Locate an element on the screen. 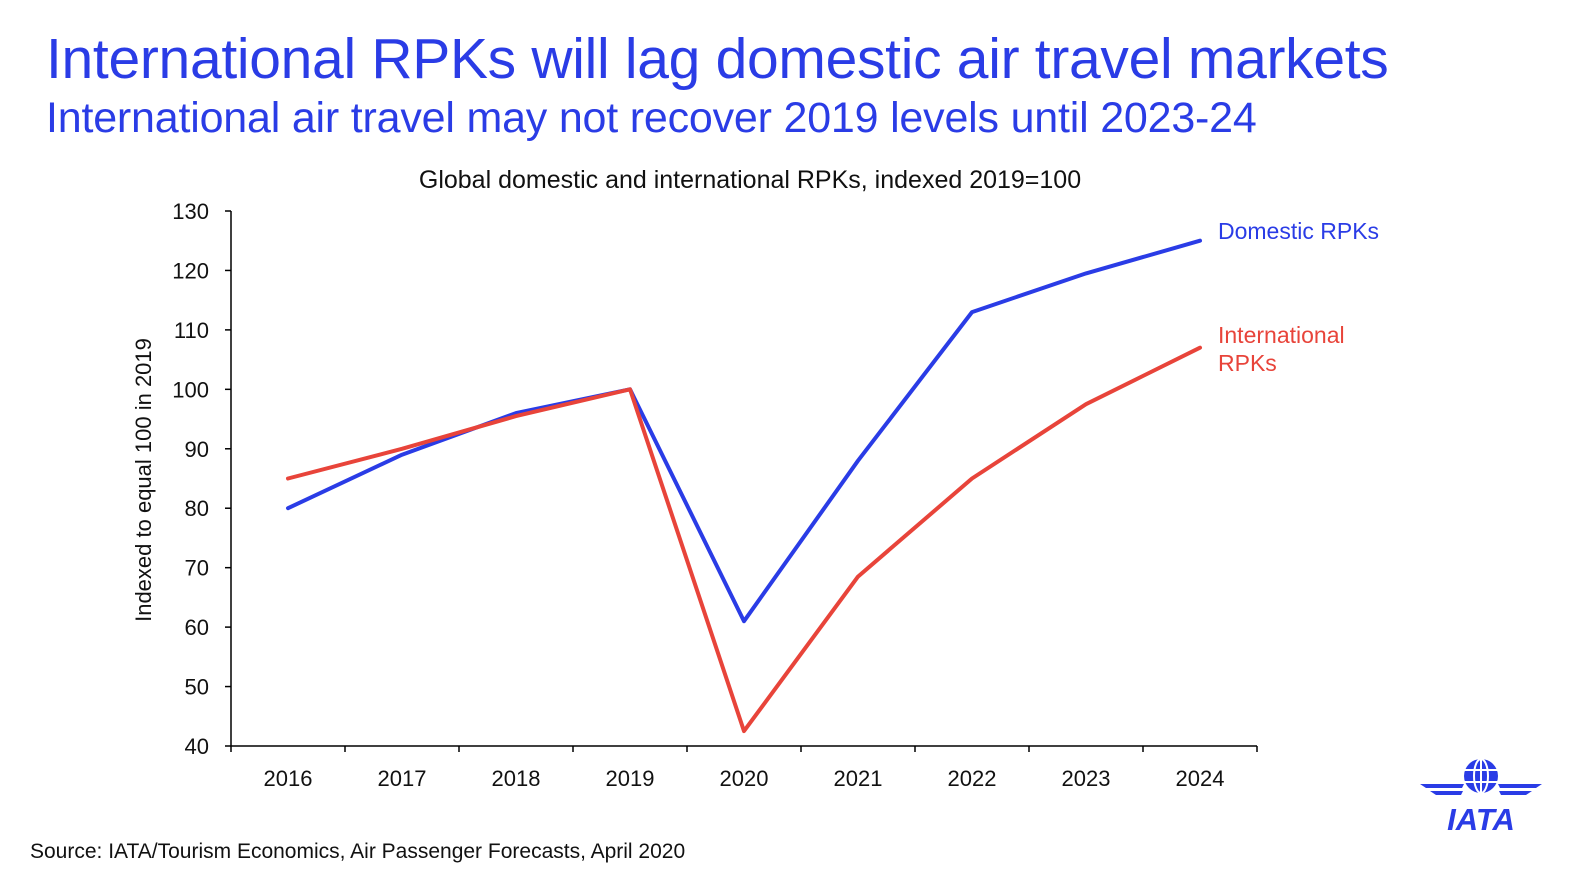 Image resolution: width=1576 pixels, height=882 pixels. series-label-international: International RPKs is located at coordinates (1281, 349).